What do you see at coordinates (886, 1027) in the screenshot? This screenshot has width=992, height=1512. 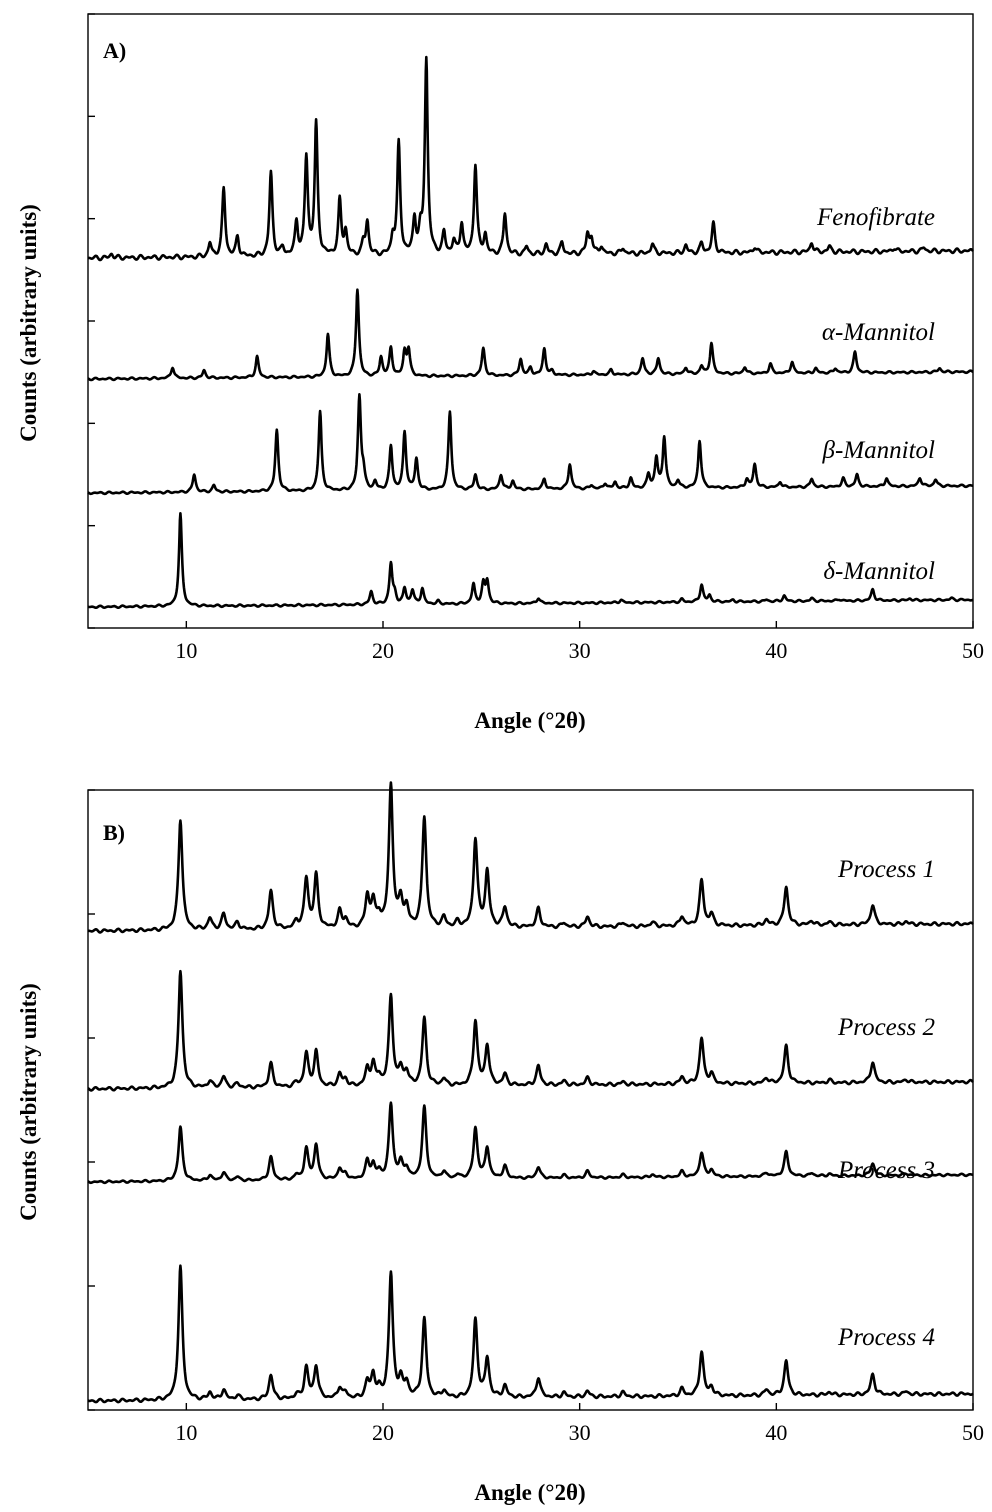 I see `series-label: Process 2` at bounding box center [886, 1027].